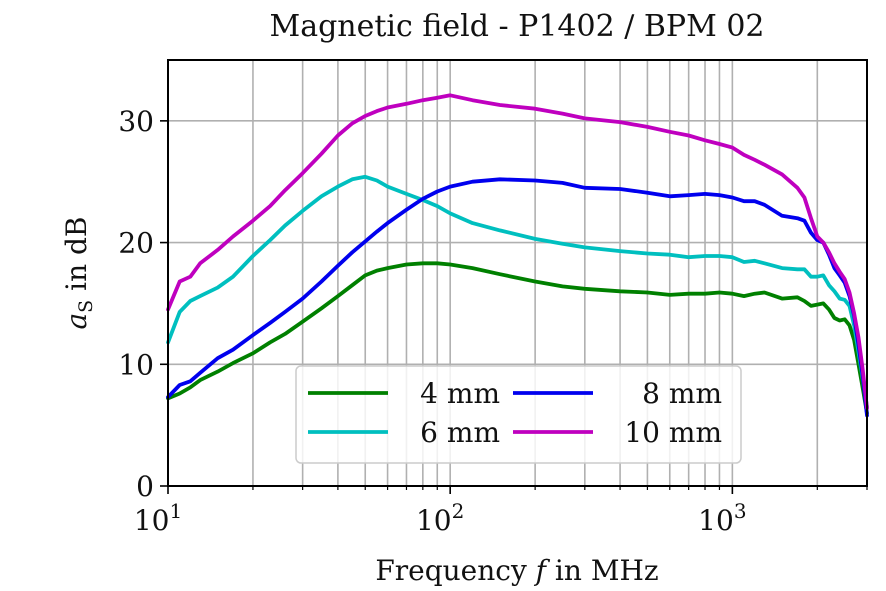  What do you see at coordinates (460, 432) in the screenshot?
I see `legend-label: 6 mm` at bounding box center [460, 432].